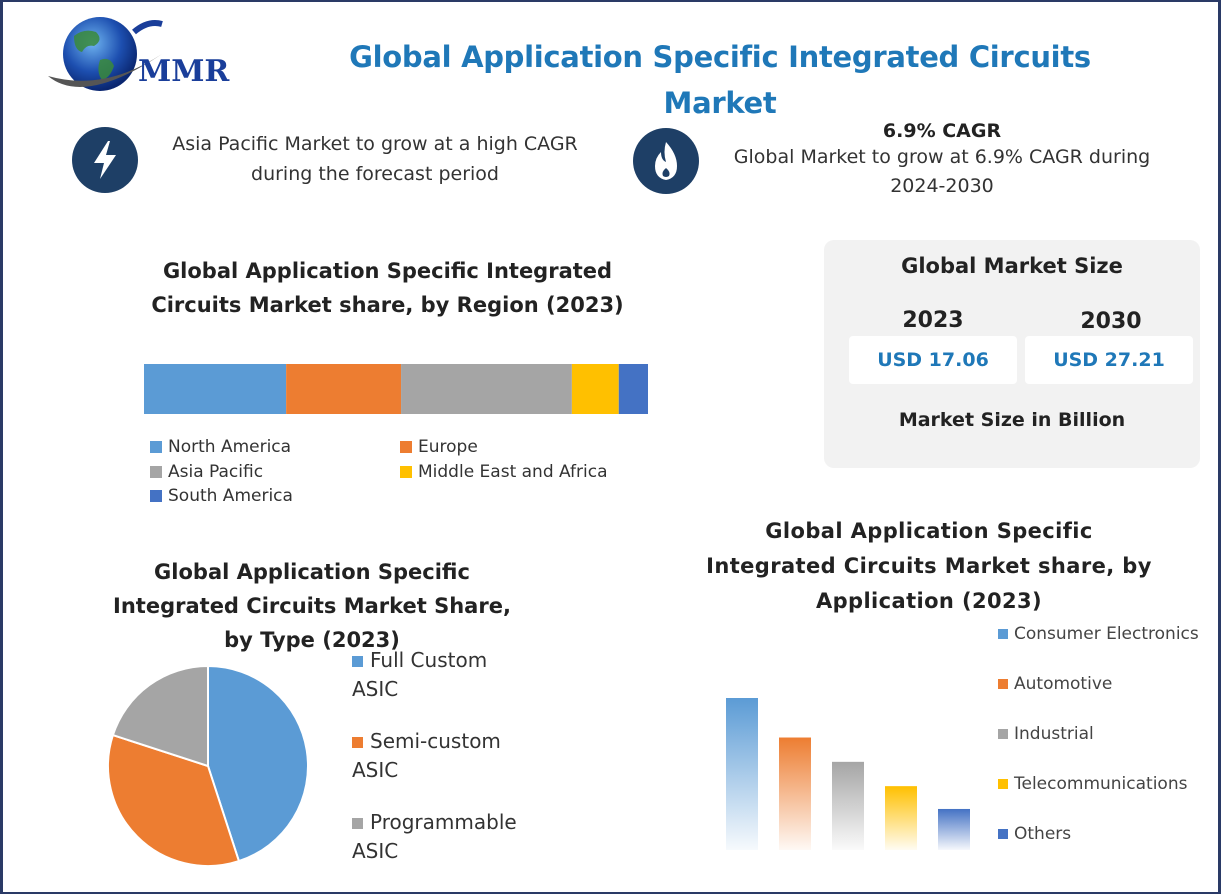 The width and height of the screenshot is (1221, 894). I want to click on lightning-icon, so click(105, 160).